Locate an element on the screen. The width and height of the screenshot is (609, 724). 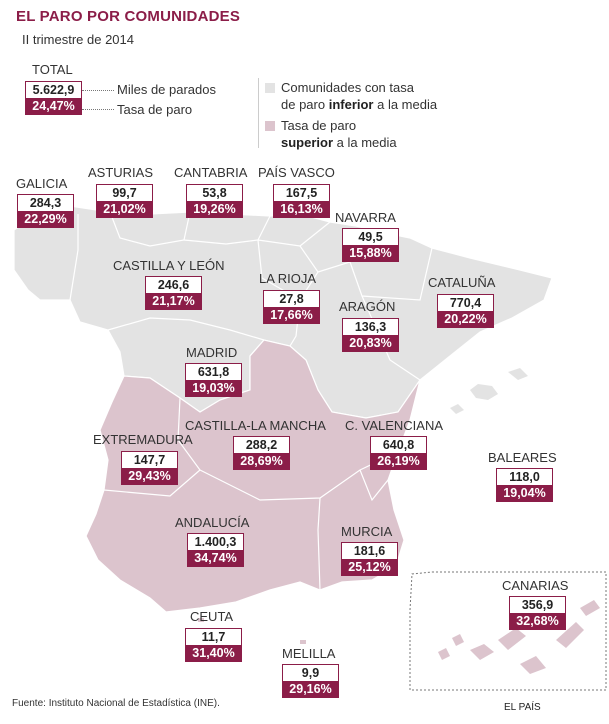
region-box-canarias: 356,9 32,68% is located at coordinates (537, 613).